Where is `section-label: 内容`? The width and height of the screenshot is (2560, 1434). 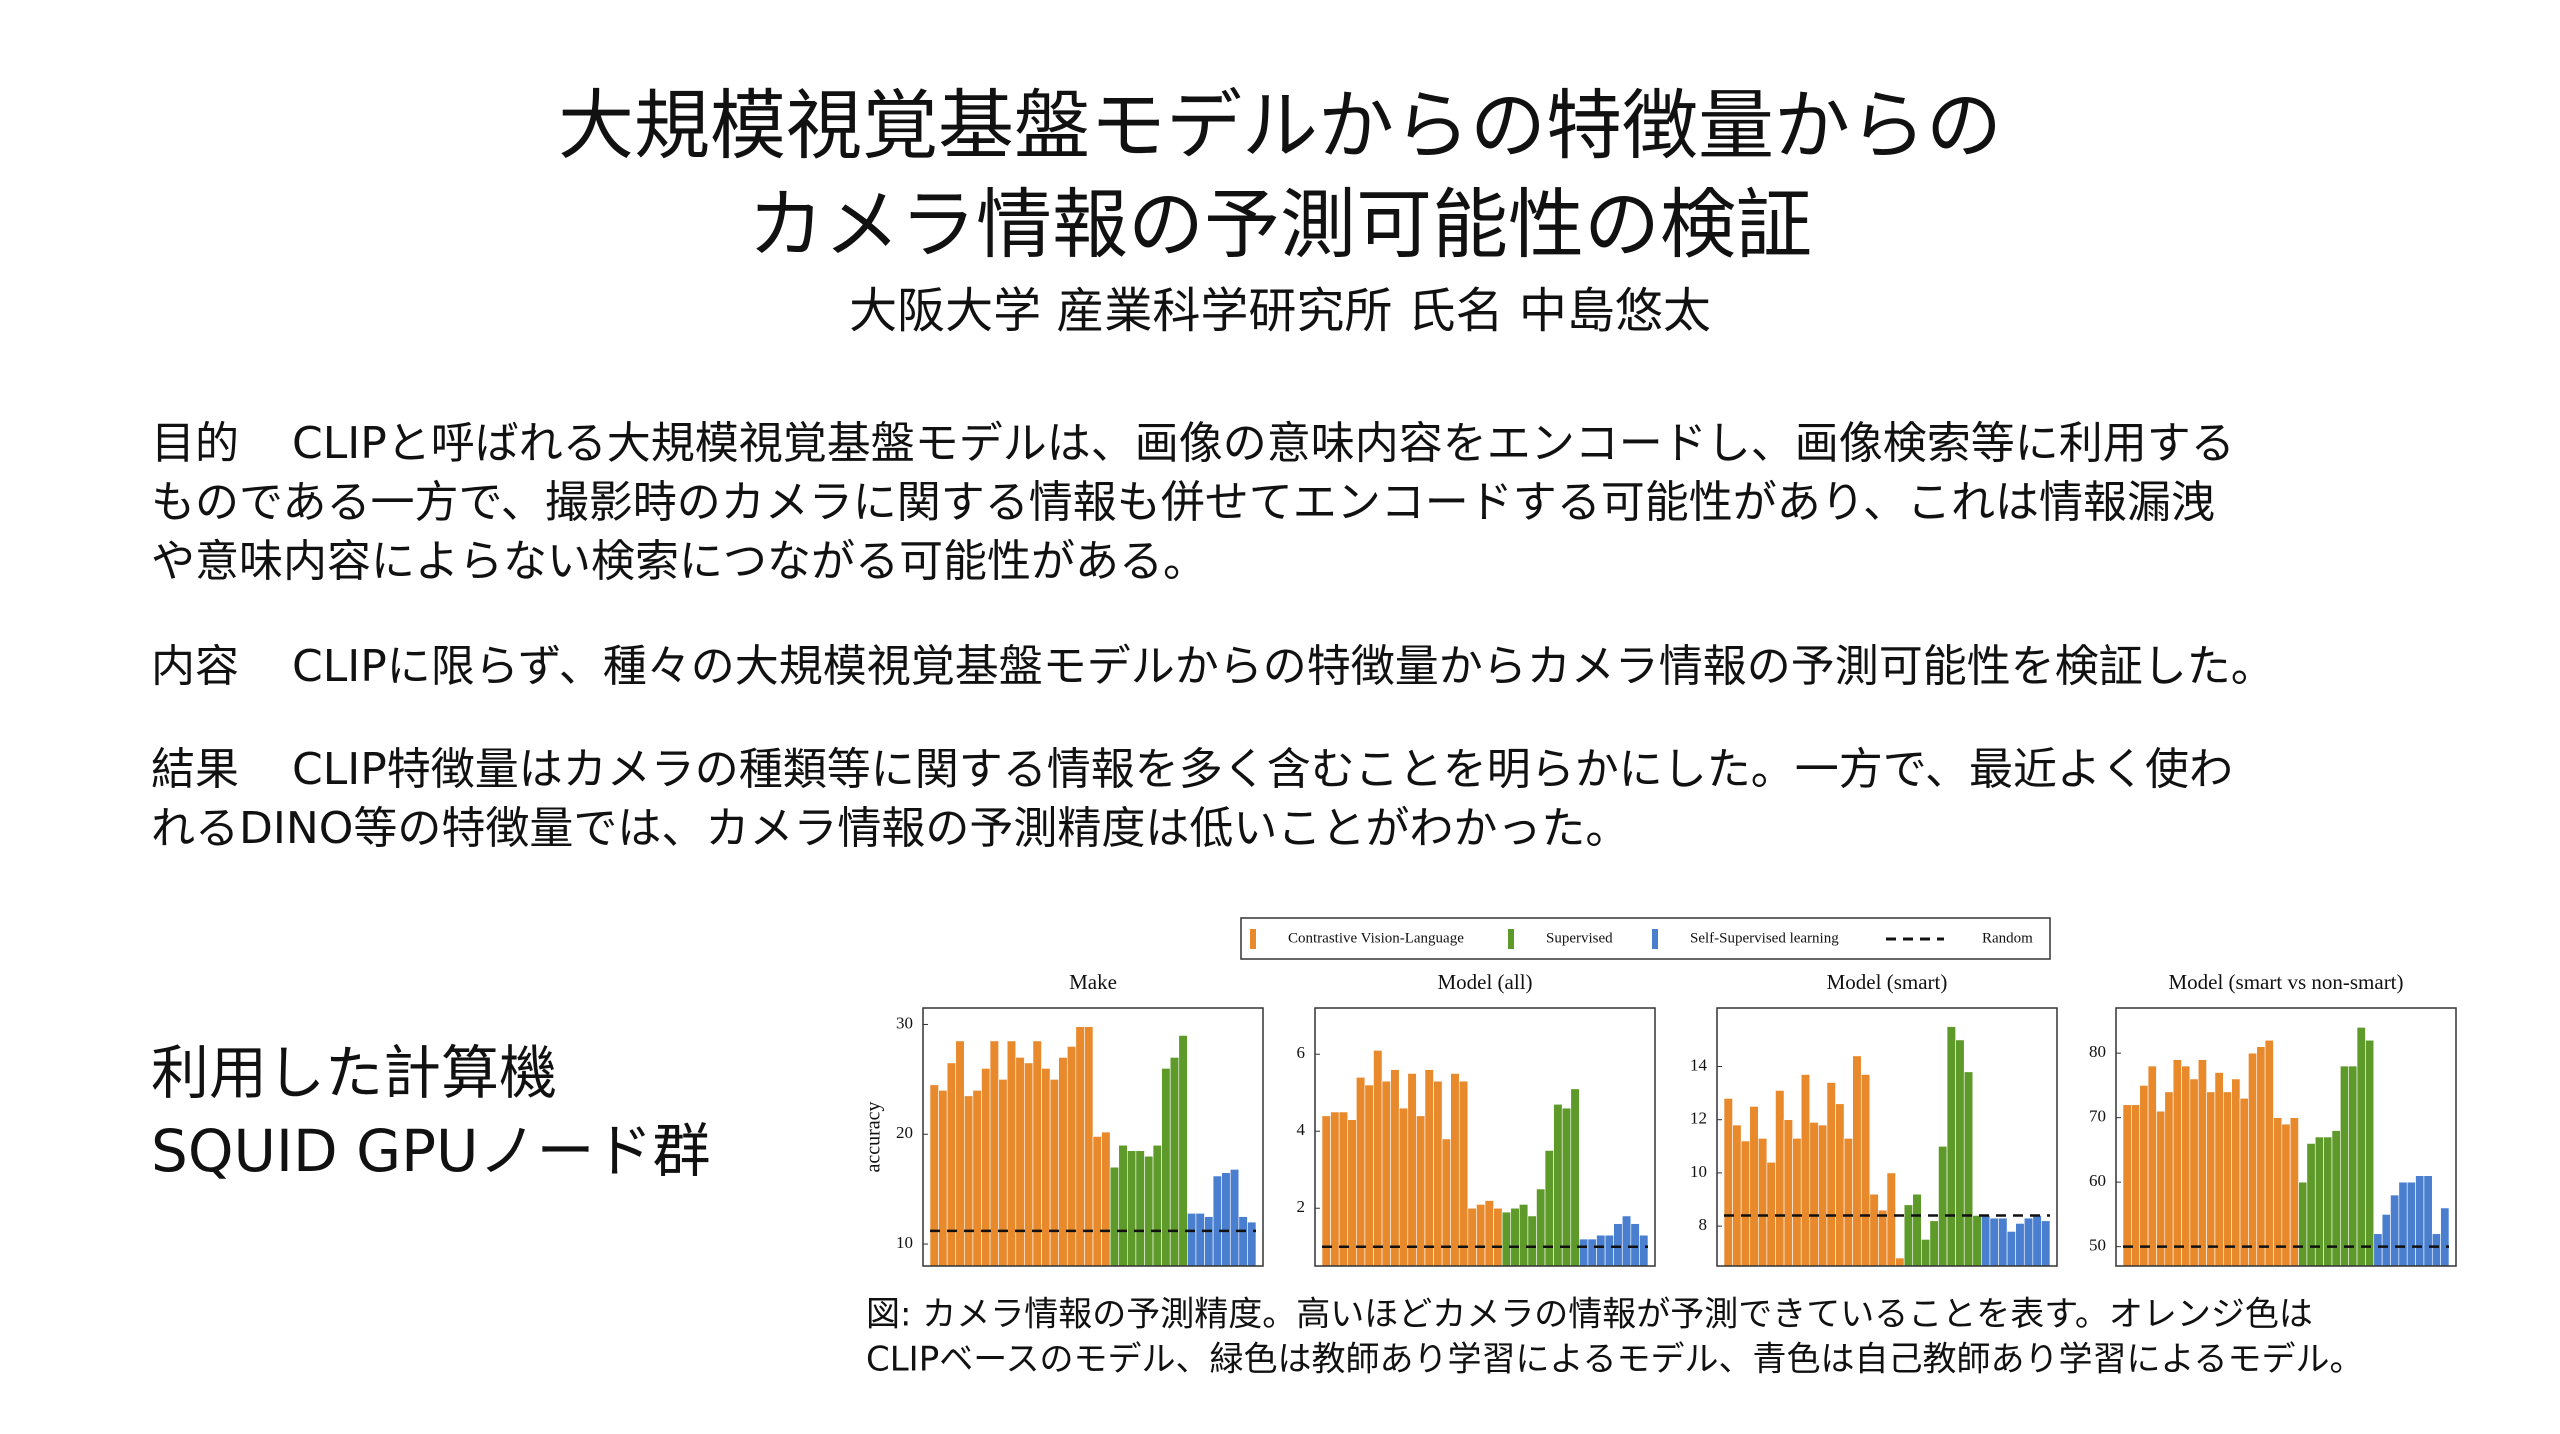 section-label: 内容 is located at coordinates (195, 666).